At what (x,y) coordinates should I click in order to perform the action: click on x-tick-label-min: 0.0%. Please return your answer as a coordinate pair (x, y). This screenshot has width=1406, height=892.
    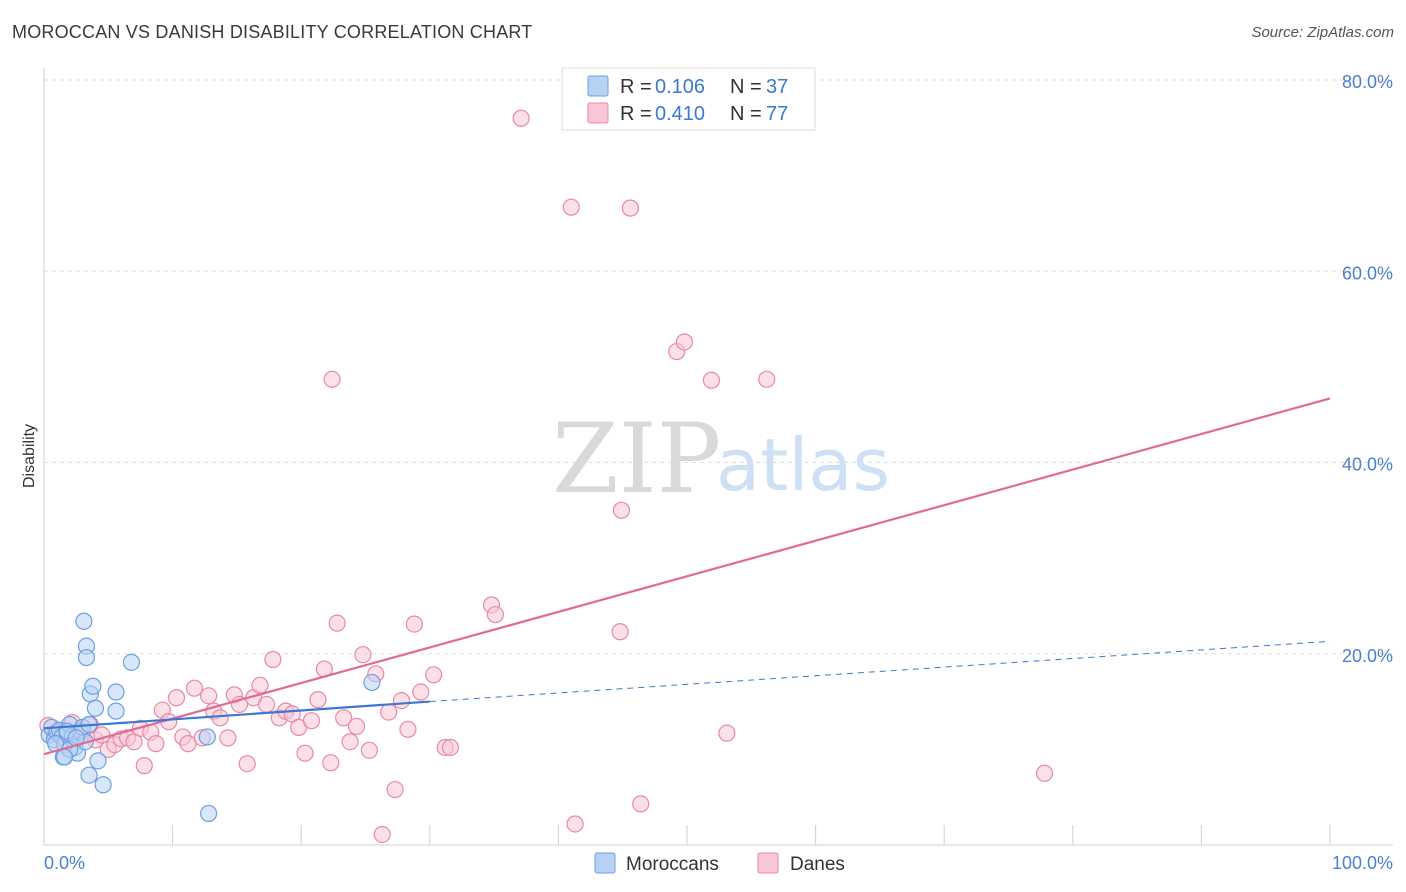
    Looking at the image, I should click on (64, 863).